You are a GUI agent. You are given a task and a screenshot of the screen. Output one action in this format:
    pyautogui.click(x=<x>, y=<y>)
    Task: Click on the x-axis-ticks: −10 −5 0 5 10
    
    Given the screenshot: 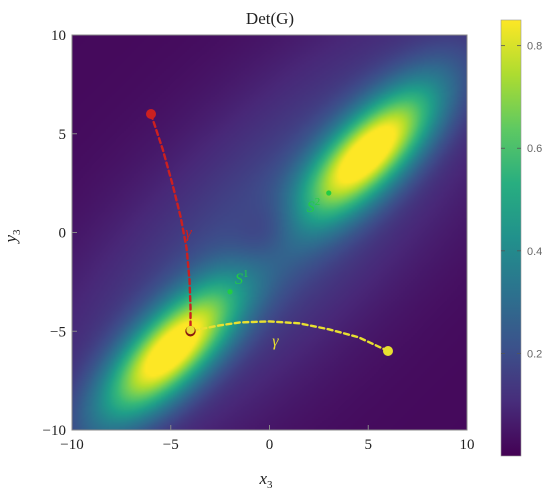 What is the action you would take?
    pyautogui.click(x=267, y=439)
    